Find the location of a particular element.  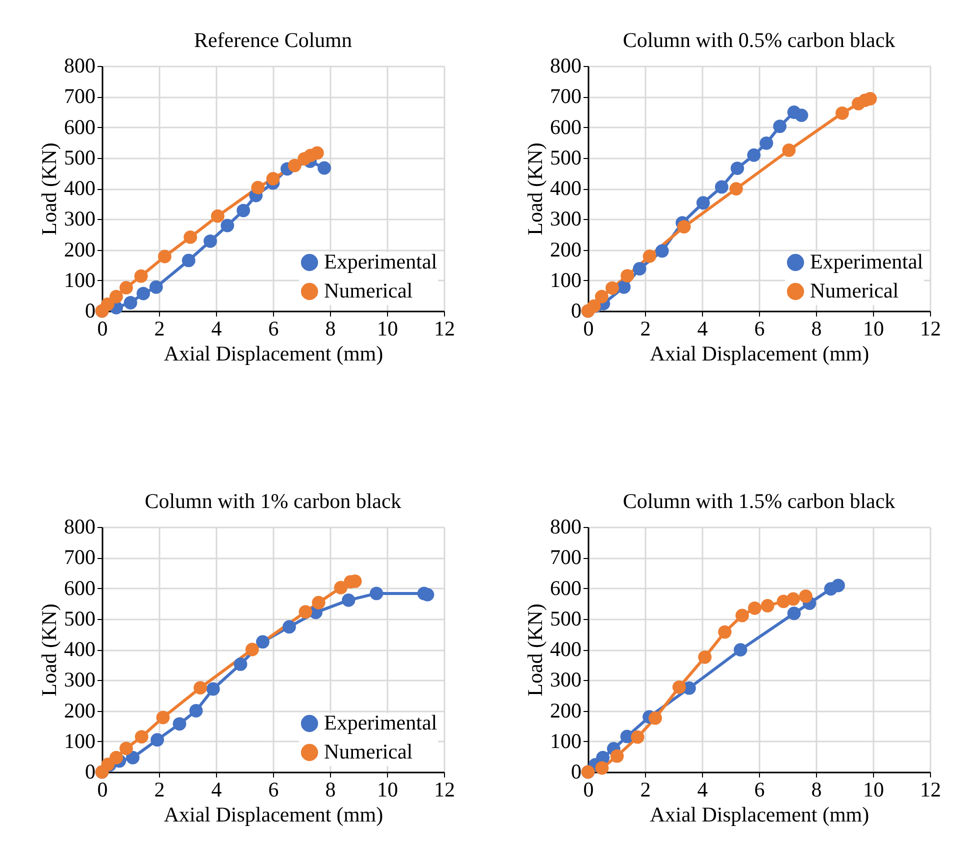

chart-title: Reference Column is located at coordinates (273, 40).